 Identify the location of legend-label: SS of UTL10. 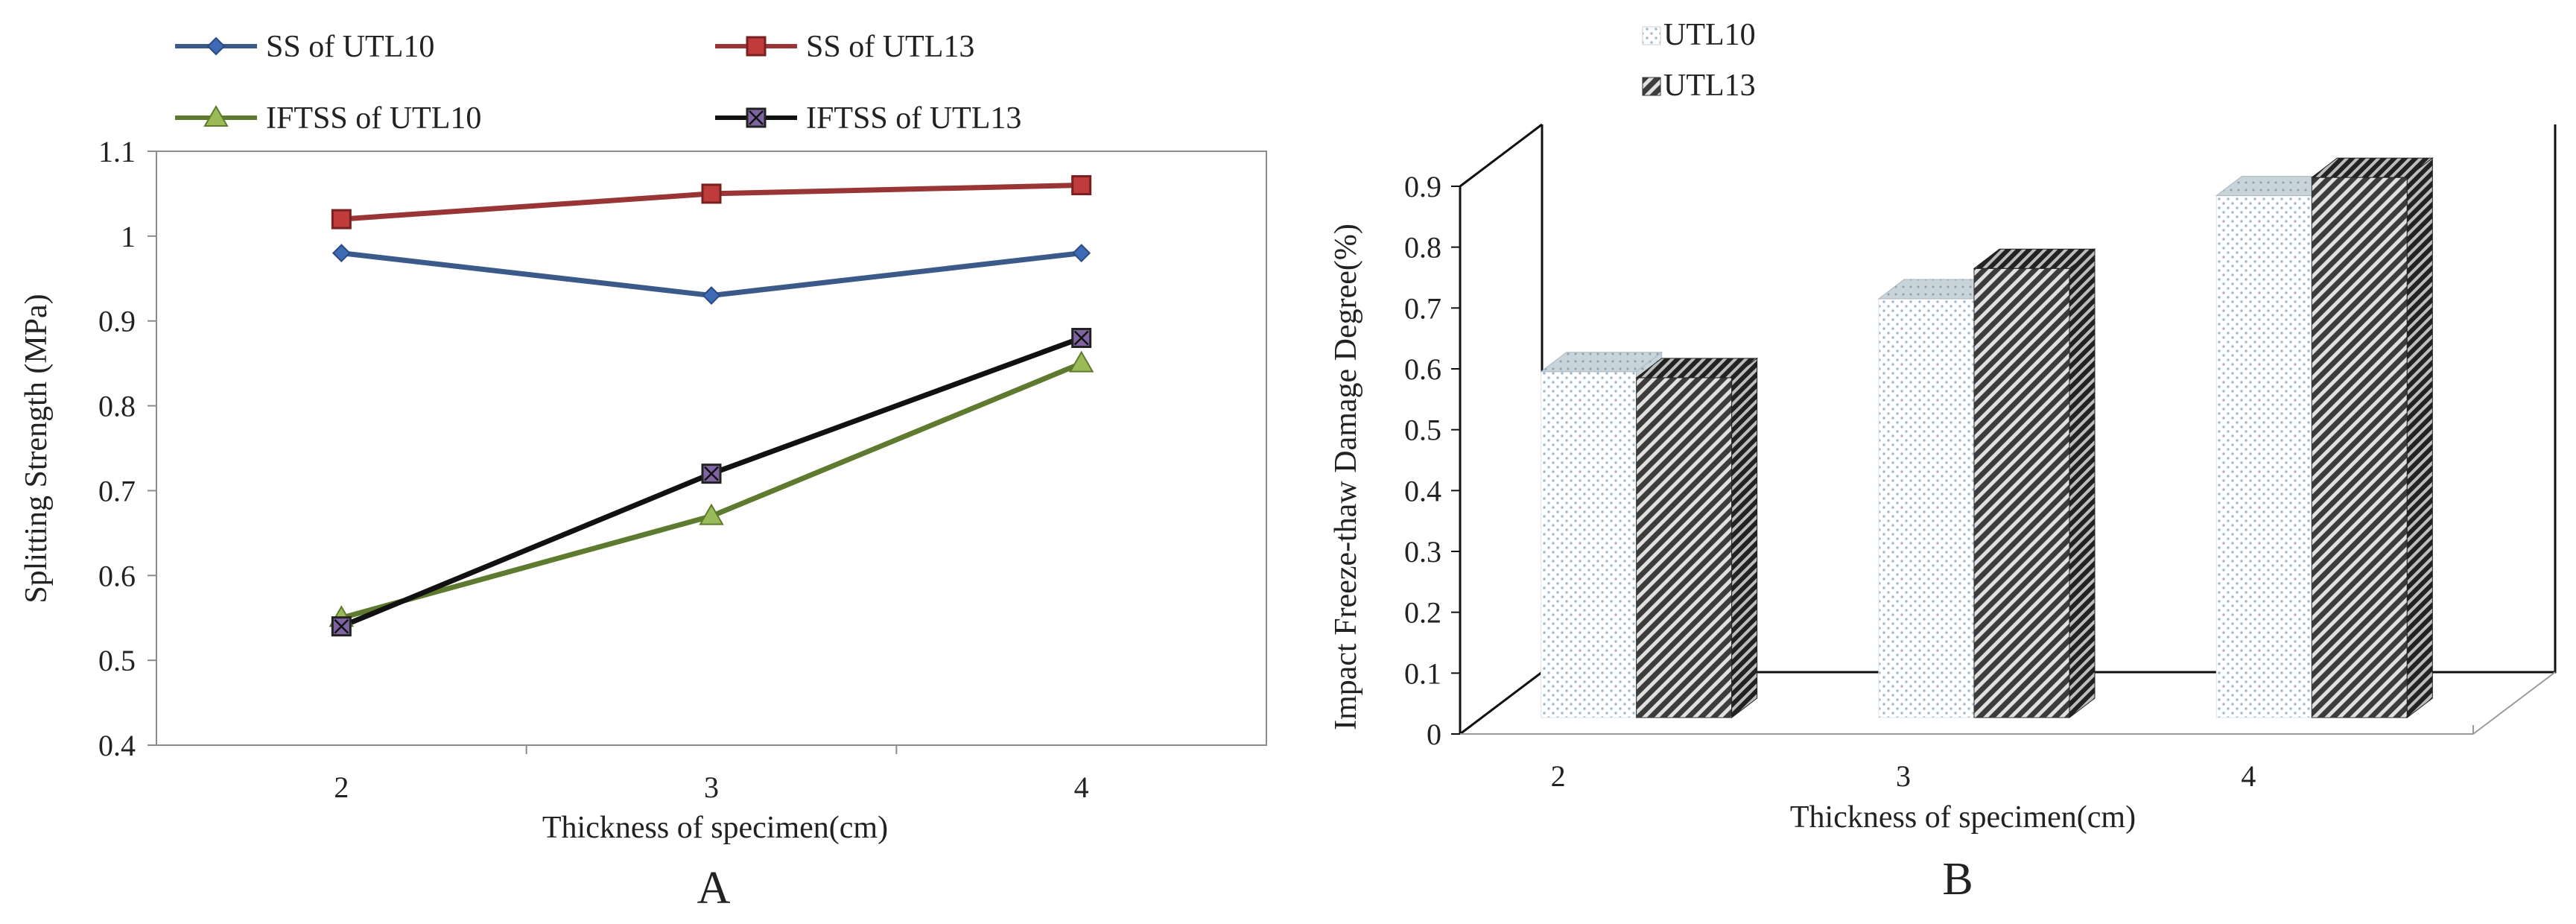
(350, 47).